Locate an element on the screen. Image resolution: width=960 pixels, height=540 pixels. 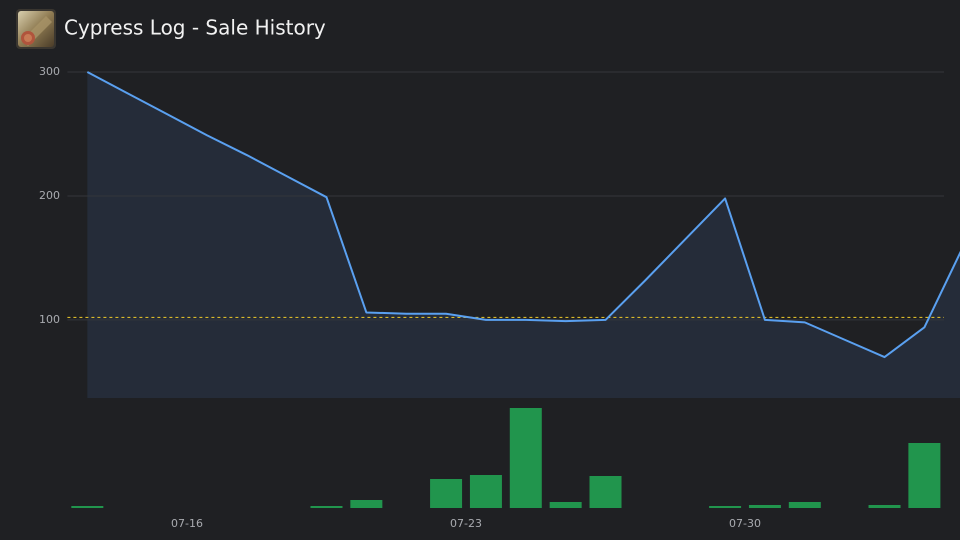
y-tick-label: 100 is located at coordinates (49, 319).